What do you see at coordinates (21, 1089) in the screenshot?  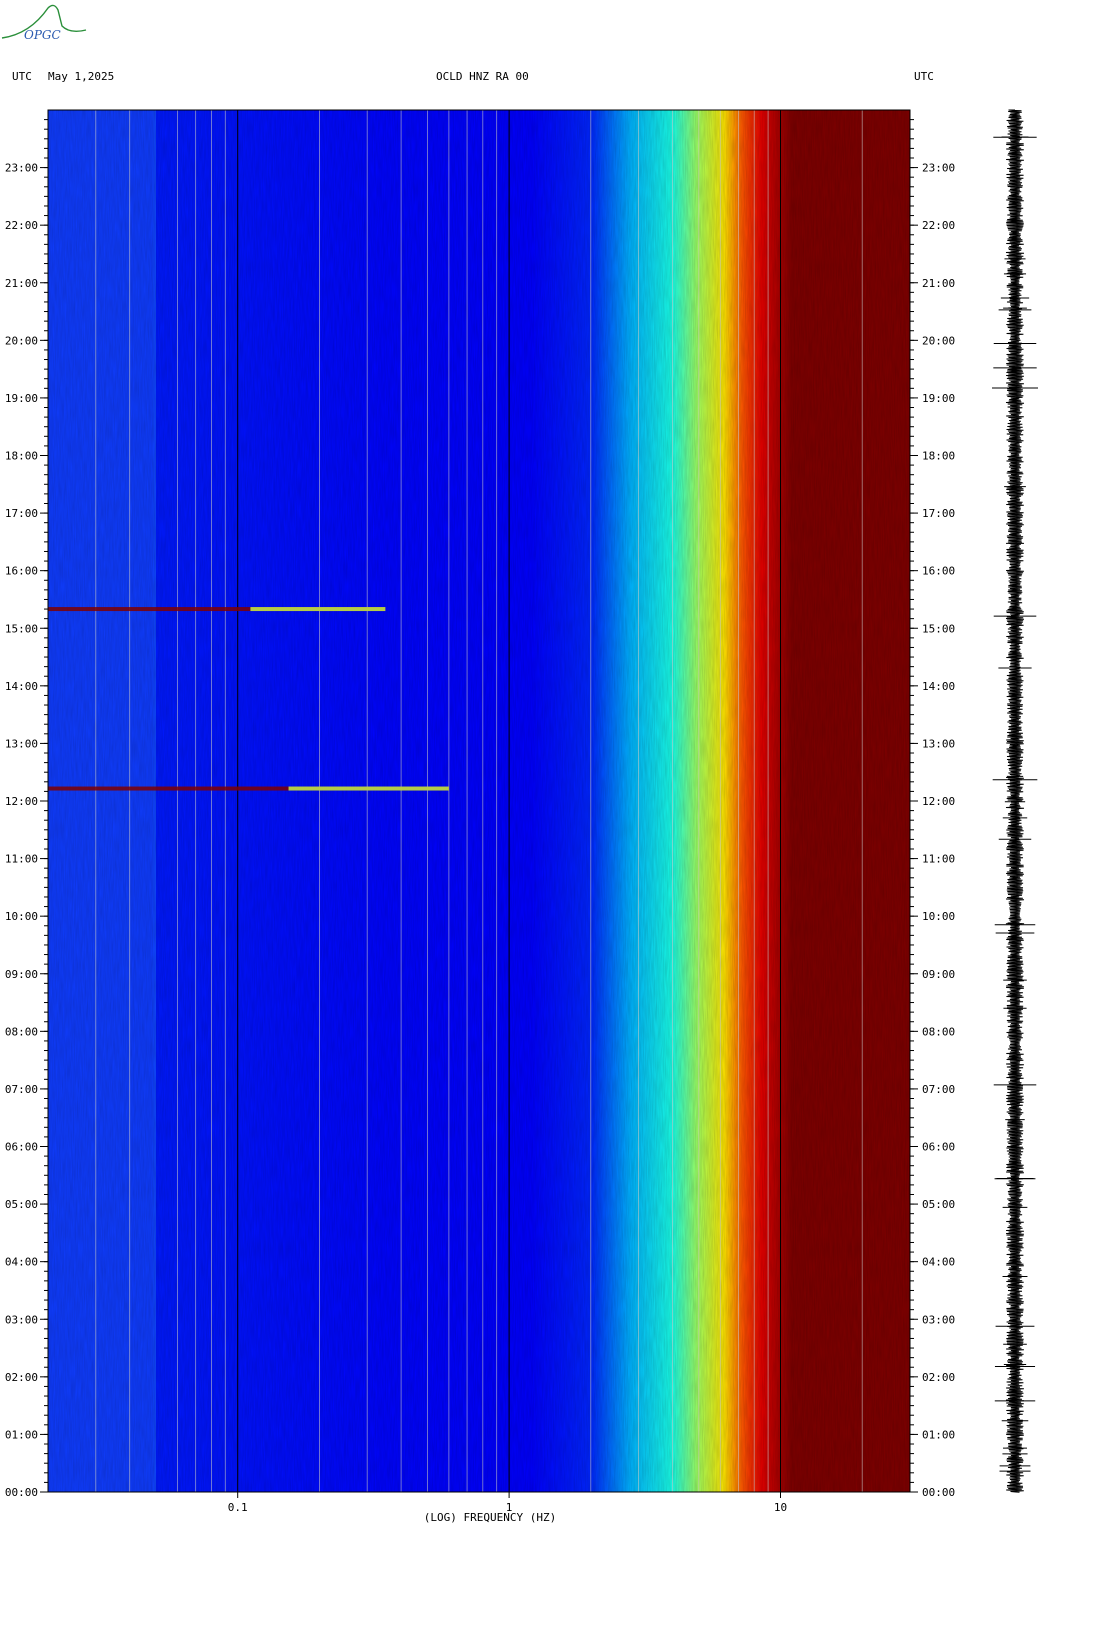 I see `y-tick-label-left: 07:00` at bounding box center [21, 1089].